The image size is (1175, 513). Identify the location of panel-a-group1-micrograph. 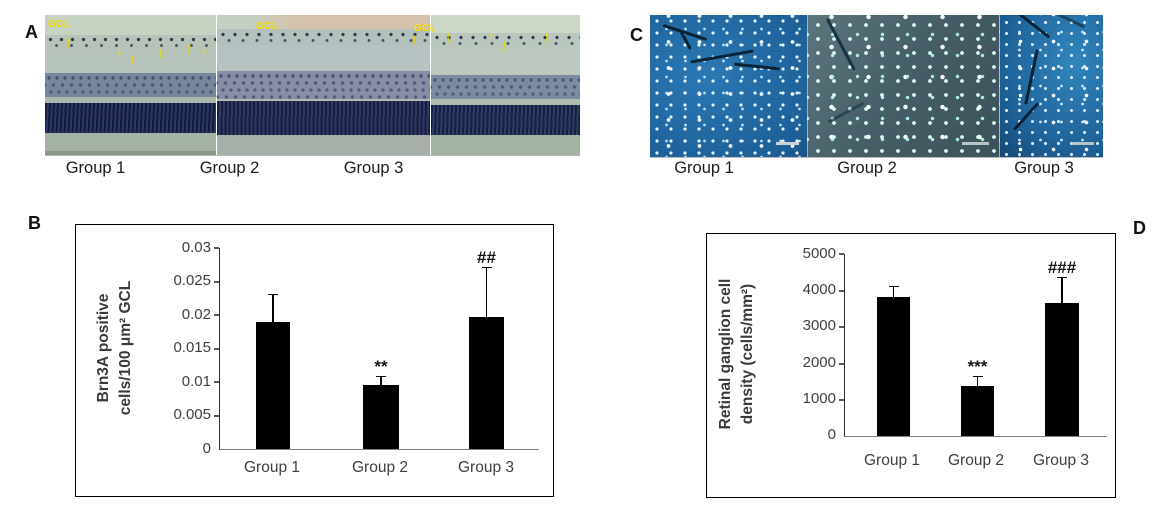
(131, 85).